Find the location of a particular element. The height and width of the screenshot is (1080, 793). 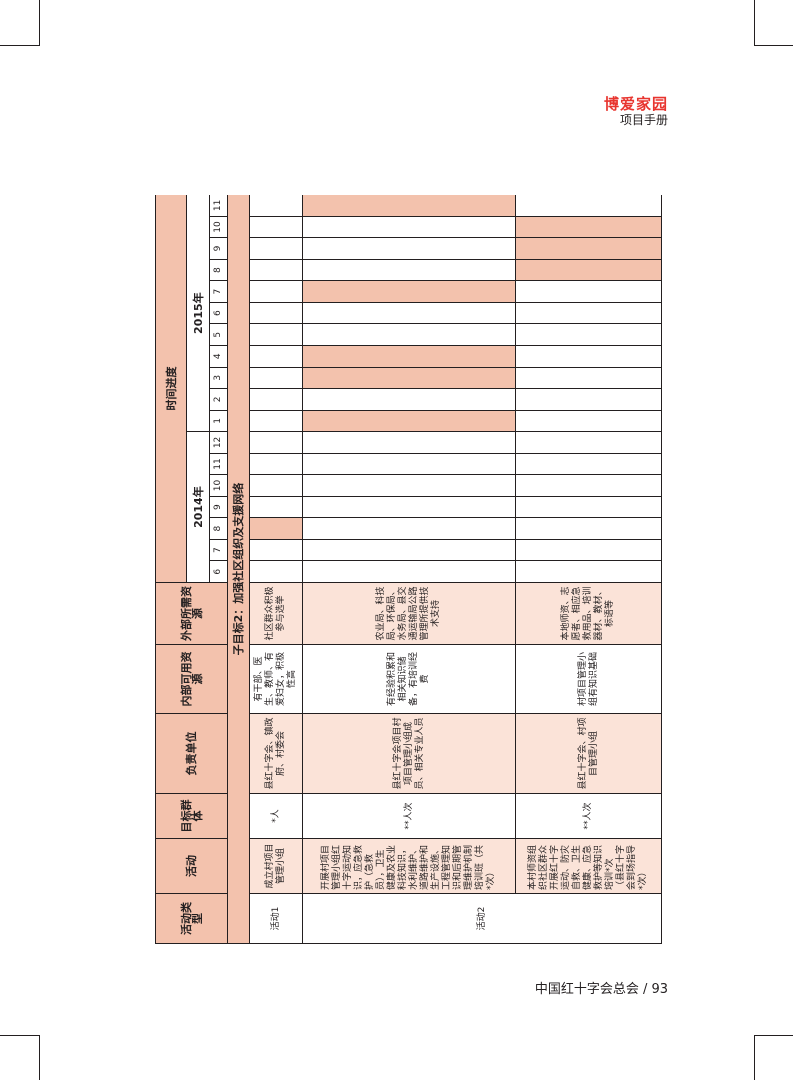

section-title: 子目标2：加强社区组织及支援网络 is located at coordinates (238, 569).